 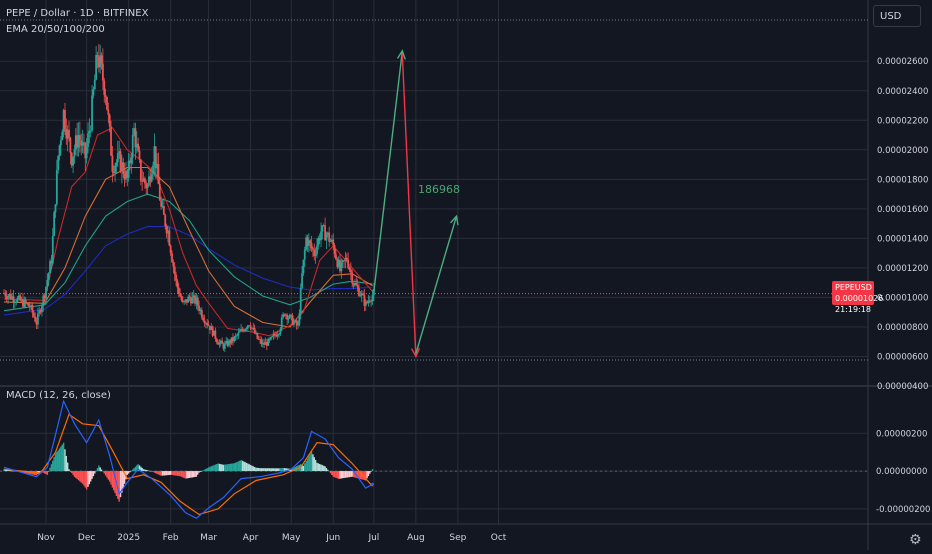 I want to click on price-tag-symbol: PEPEUSD, so click(x=853, y=287).